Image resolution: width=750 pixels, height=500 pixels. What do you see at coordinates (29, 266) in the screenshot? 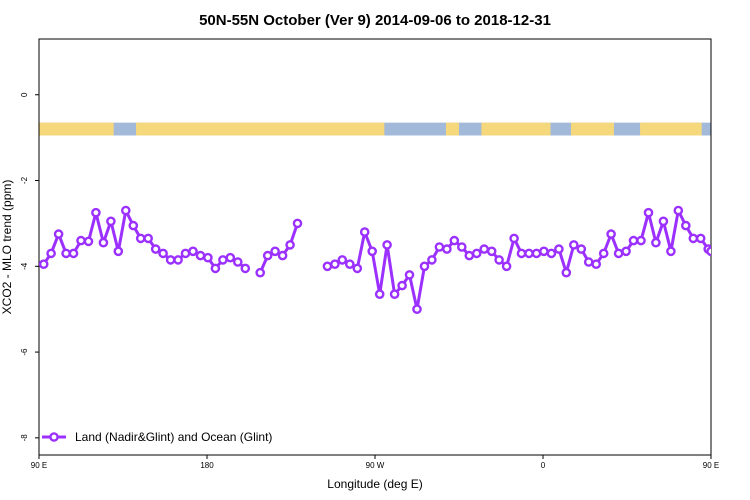
I see `y-axis: 0 -2 -4 -6 -8` at bounding box center [29, 266].